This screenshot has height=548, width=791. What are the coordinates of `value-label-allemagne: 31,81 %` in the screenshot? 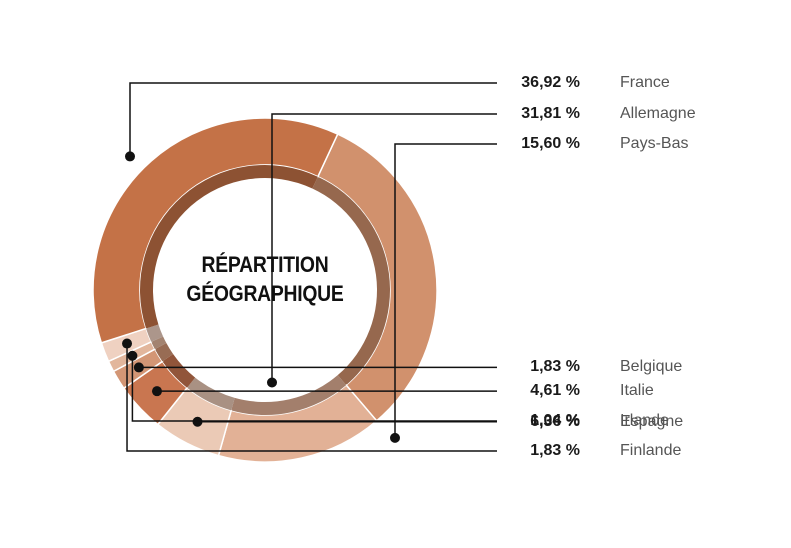 It's located at (550, 113).